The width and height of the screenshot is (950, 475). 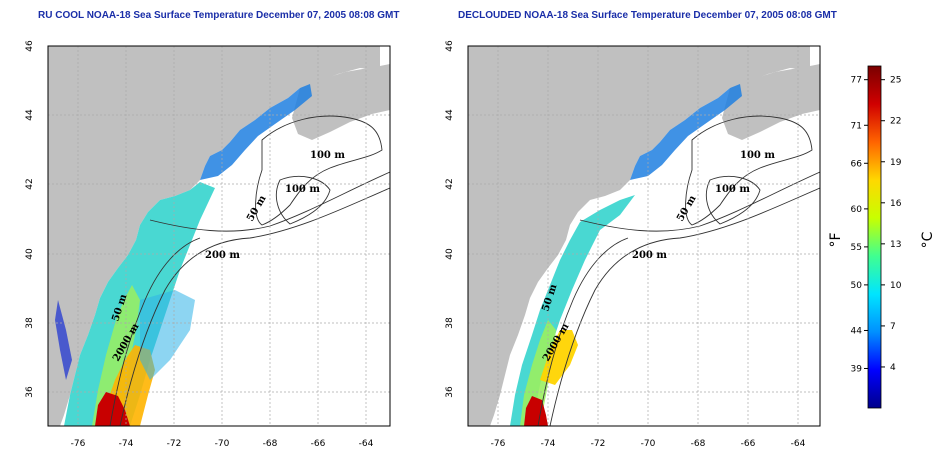 I want to click on sst-band-cool, so click(x=139, y=304).